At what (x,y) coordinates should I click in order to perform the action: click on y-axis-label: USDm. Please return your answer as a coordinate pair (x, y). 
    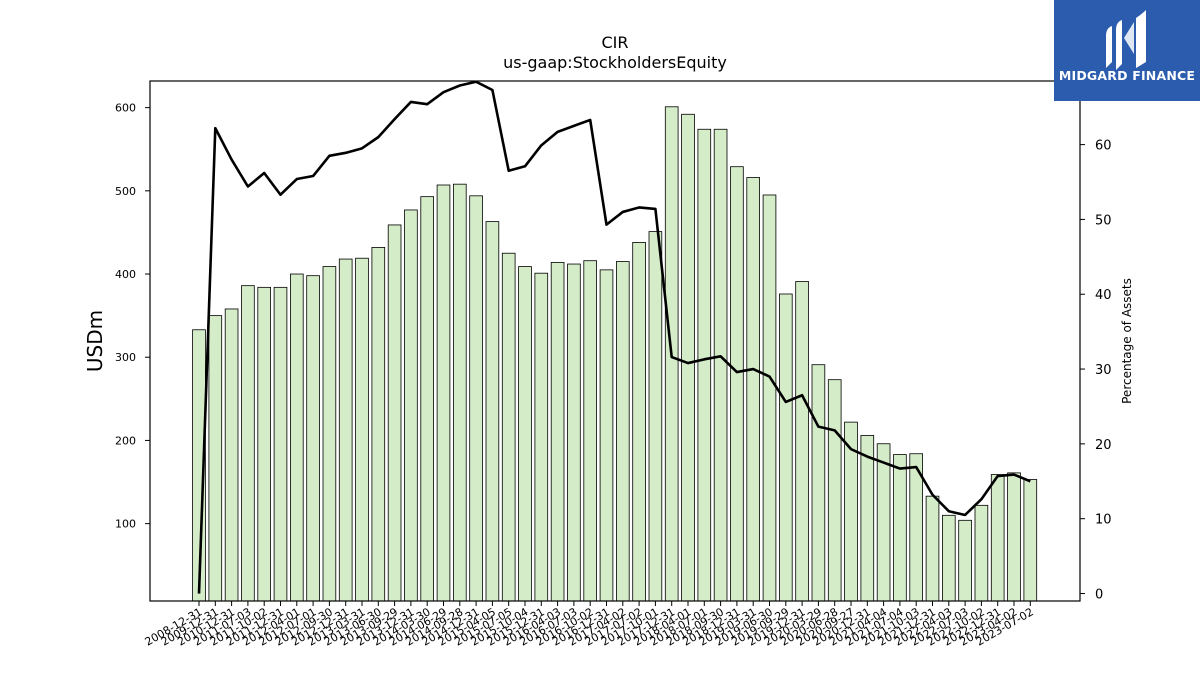
    Looking at the image, I should click on (95, 341).